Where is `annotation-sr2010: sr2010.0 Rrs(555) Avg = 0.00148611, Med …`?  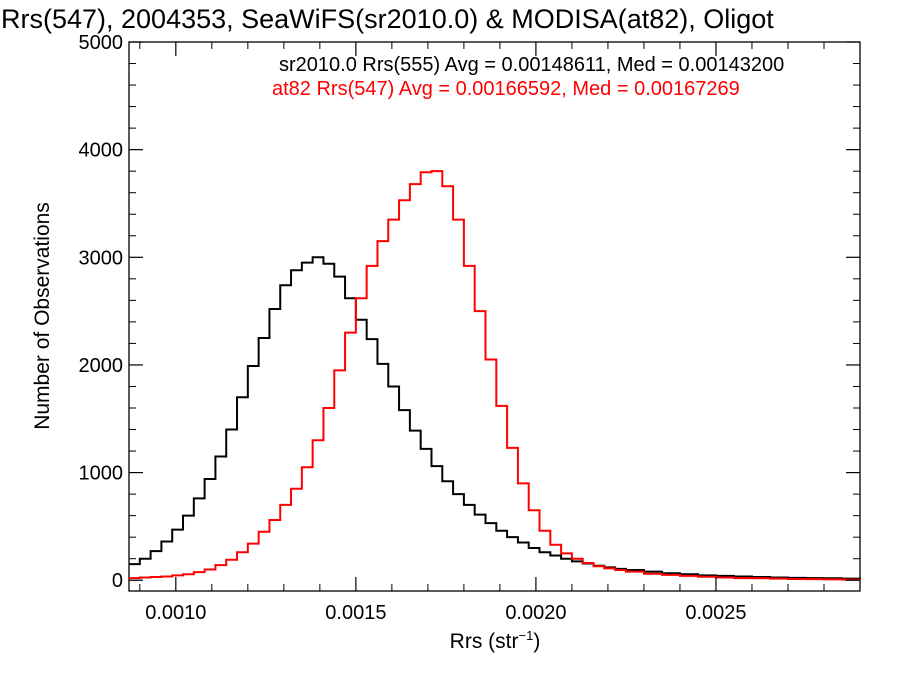
annotation-sr2010: sr2010.0 Rrs(555) Avg = 0.00148611, Med … is located at coordinates (531, 65).